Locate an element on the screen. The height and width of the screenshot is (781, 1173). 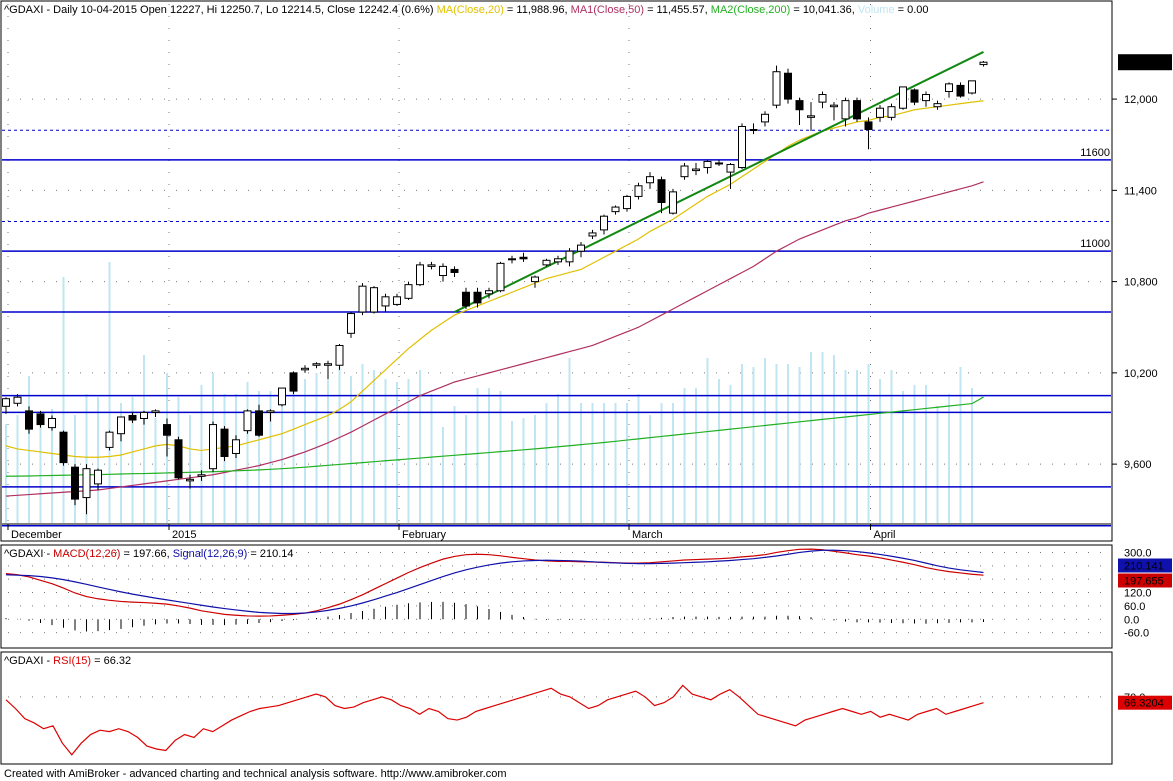
price-axis-label: 10,200 is located at coordinates (1141, 374).